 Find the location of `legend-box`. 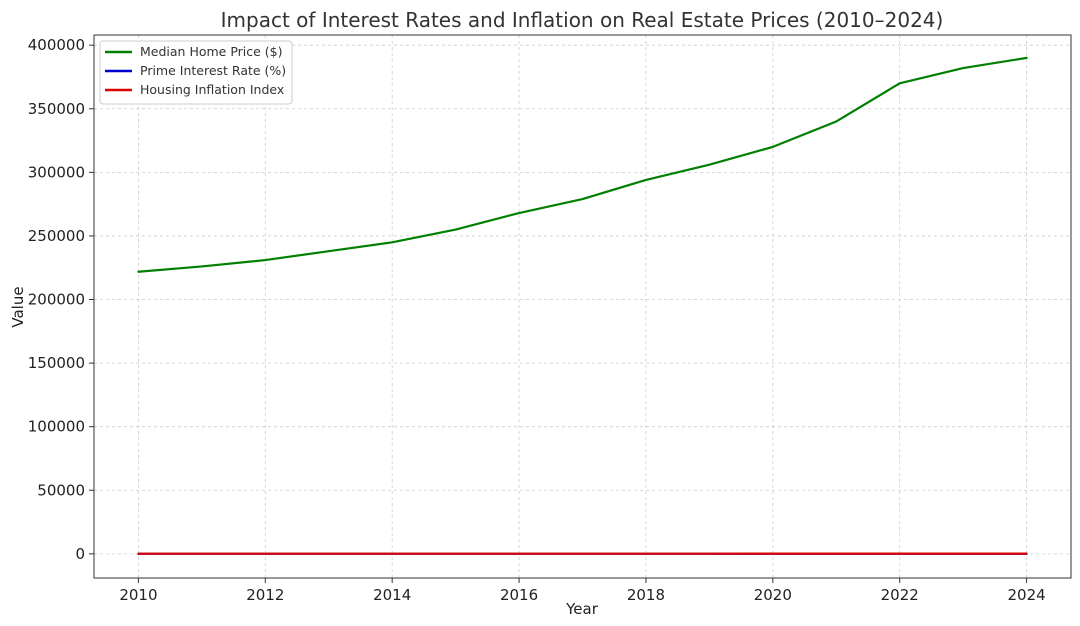

legend-box is located at coordinates (196, 72).